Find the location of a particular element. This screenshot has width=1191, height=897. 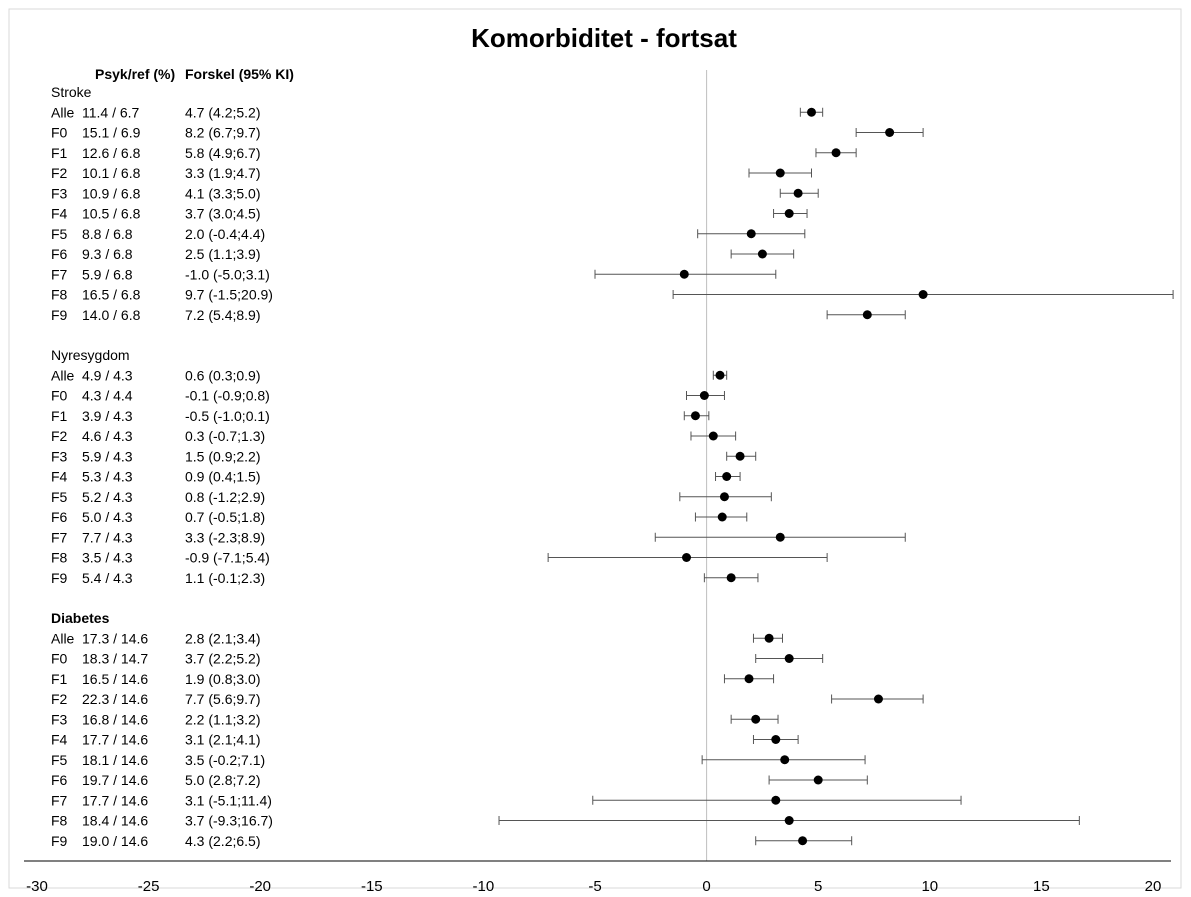

row-ci-text: 0.9 (0.4;1.5) is located at coordinates (223, 477).